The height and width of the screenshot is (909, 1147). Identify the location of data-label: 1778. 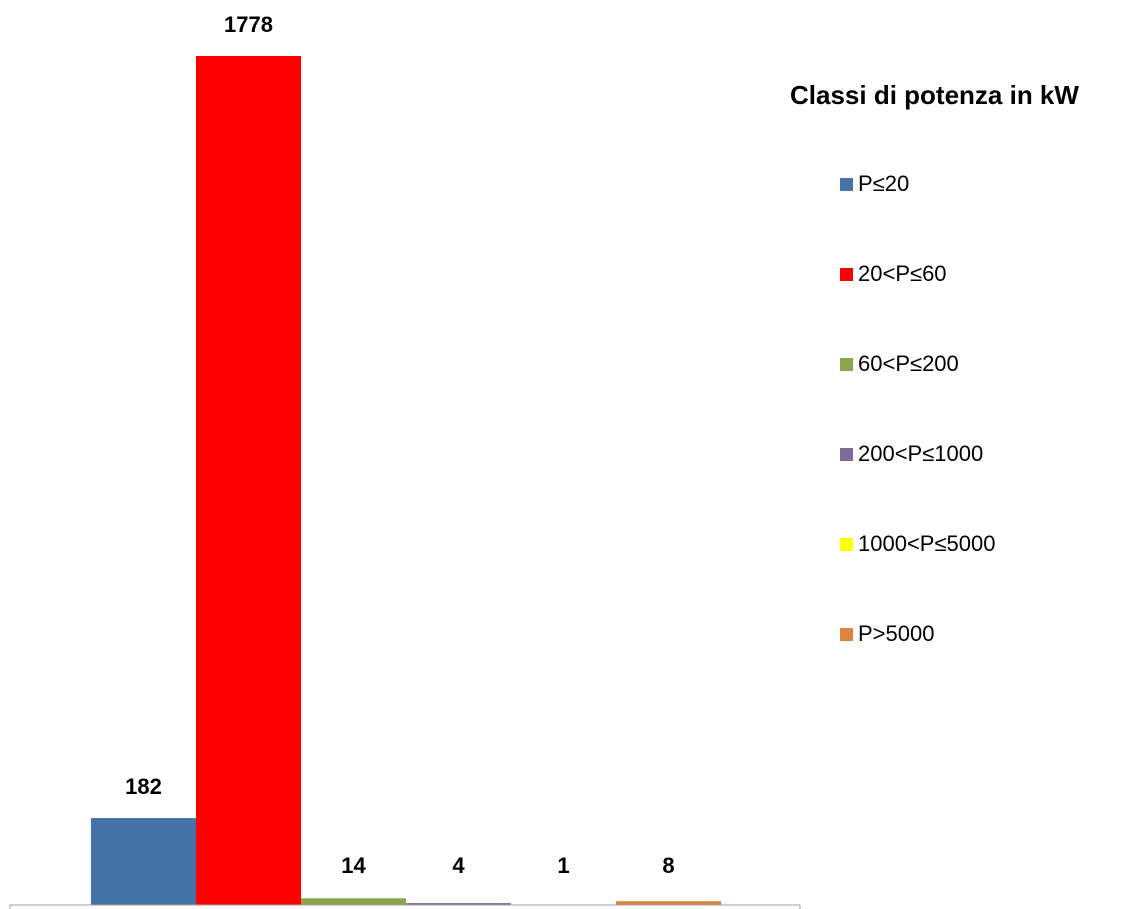
(248, 24).